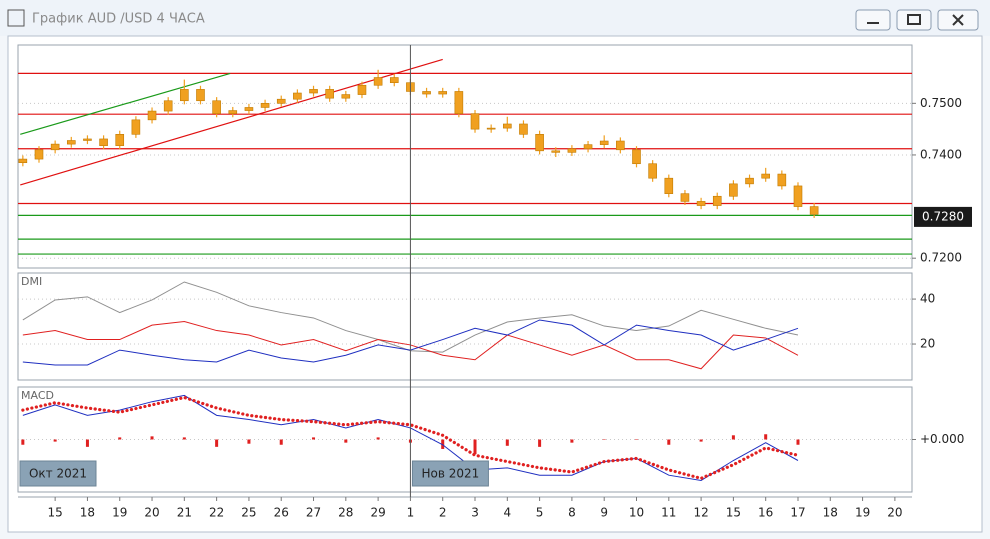  Describe the element at coordinates (540, 513) in the screenshot. I see `x-tick-label: 5` at that location.